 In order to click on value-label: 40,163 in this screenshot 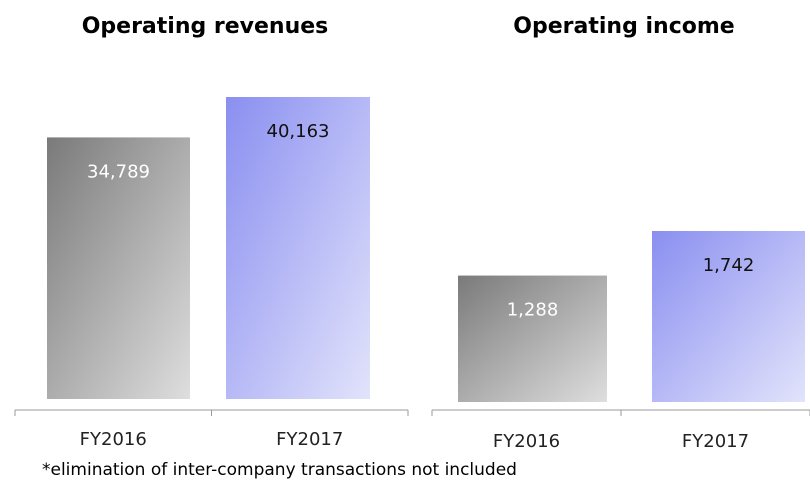, I will do `click(298, 131)`.